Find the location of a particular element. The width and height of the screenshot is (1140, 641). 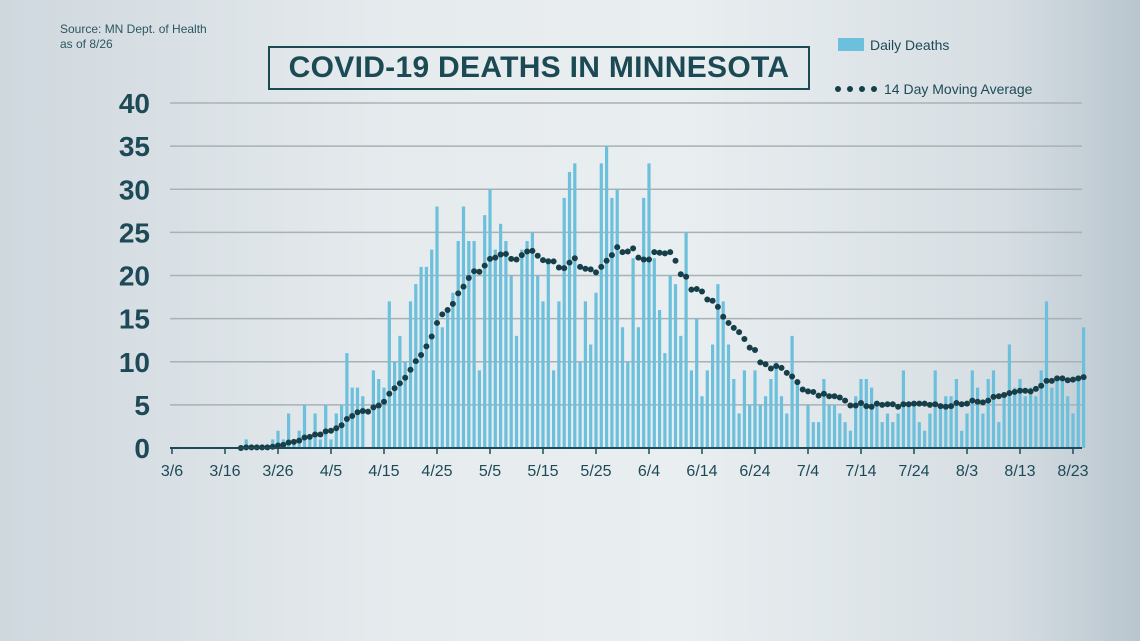

x-tick-label: 7/24 is located at coordinates (913, 471).